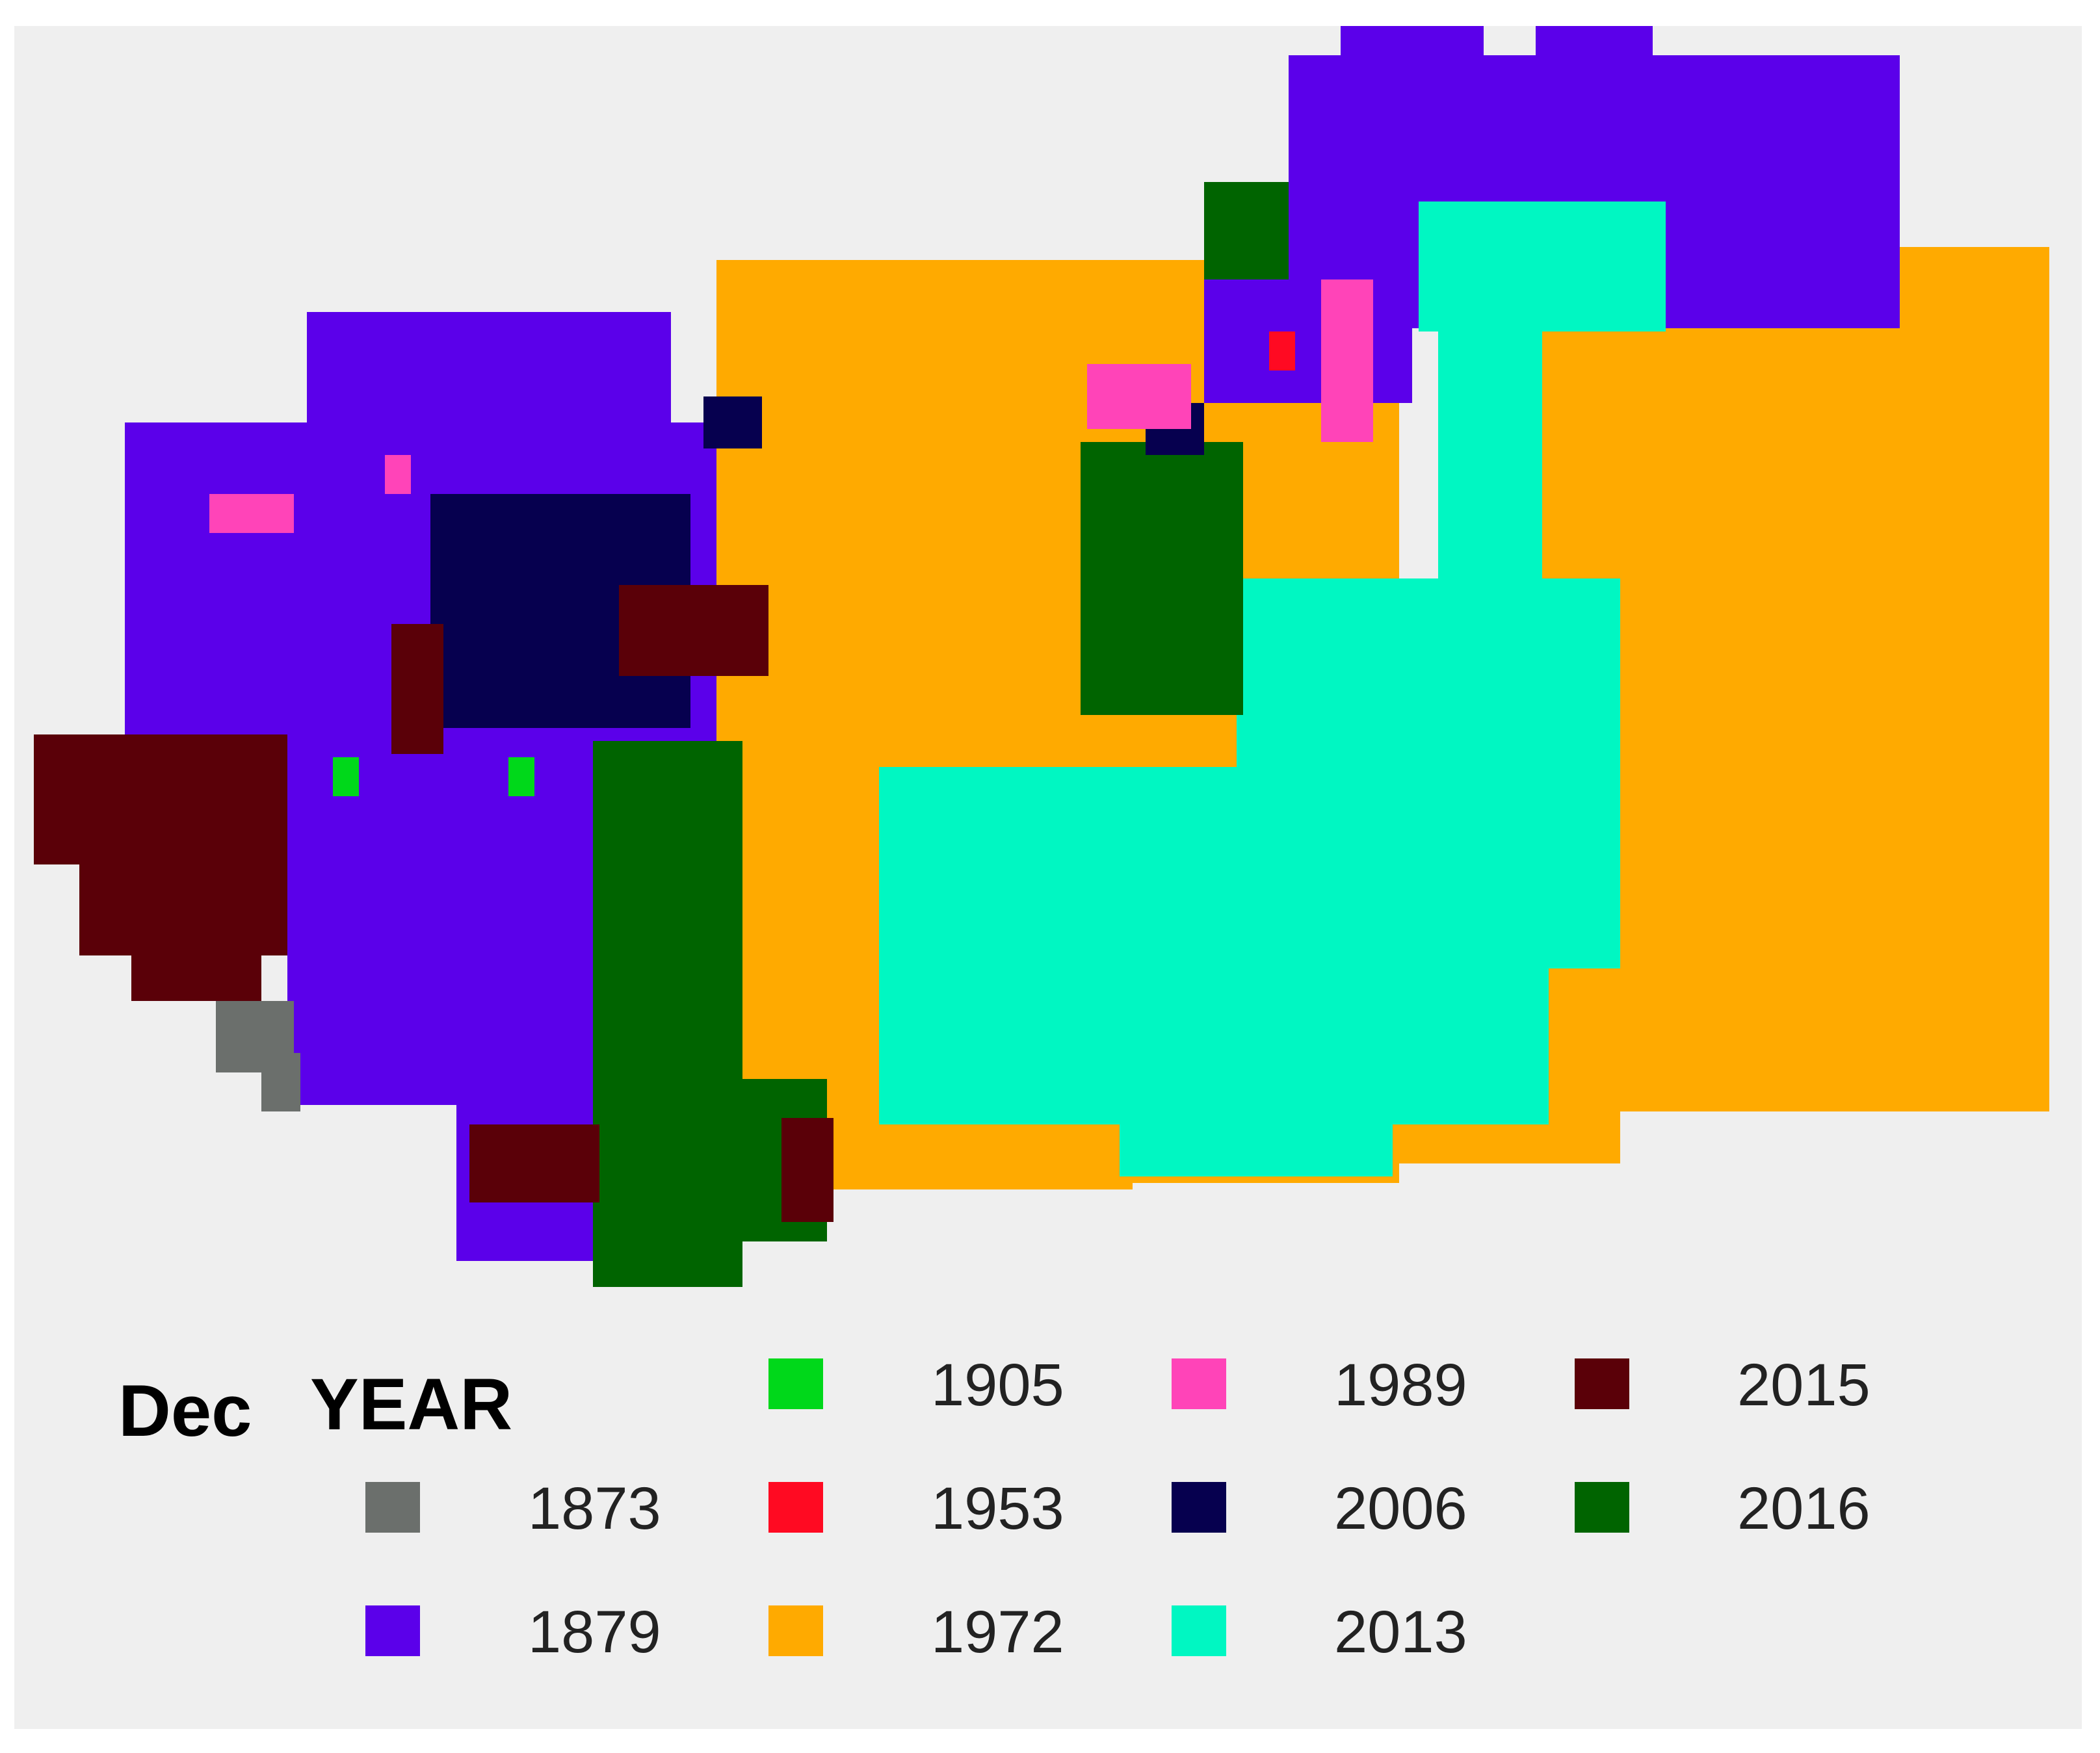 This screenshot has width=2100, height=1753. Describe the element at coordinates (594, 1509) in the screenshot. I see `legend-label-1873: 1873` at that location.